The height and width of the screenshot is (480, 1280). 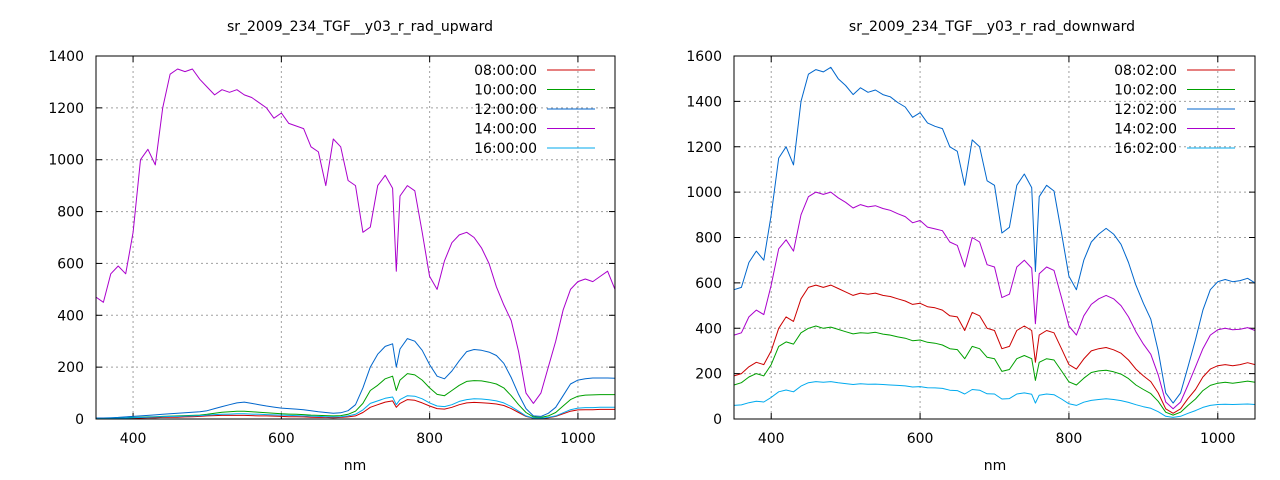 What do you see at coordinates (1145, 130) in the screenshot?
I see `legend-label: 14:02:00` at bounding box center [1145, 130].